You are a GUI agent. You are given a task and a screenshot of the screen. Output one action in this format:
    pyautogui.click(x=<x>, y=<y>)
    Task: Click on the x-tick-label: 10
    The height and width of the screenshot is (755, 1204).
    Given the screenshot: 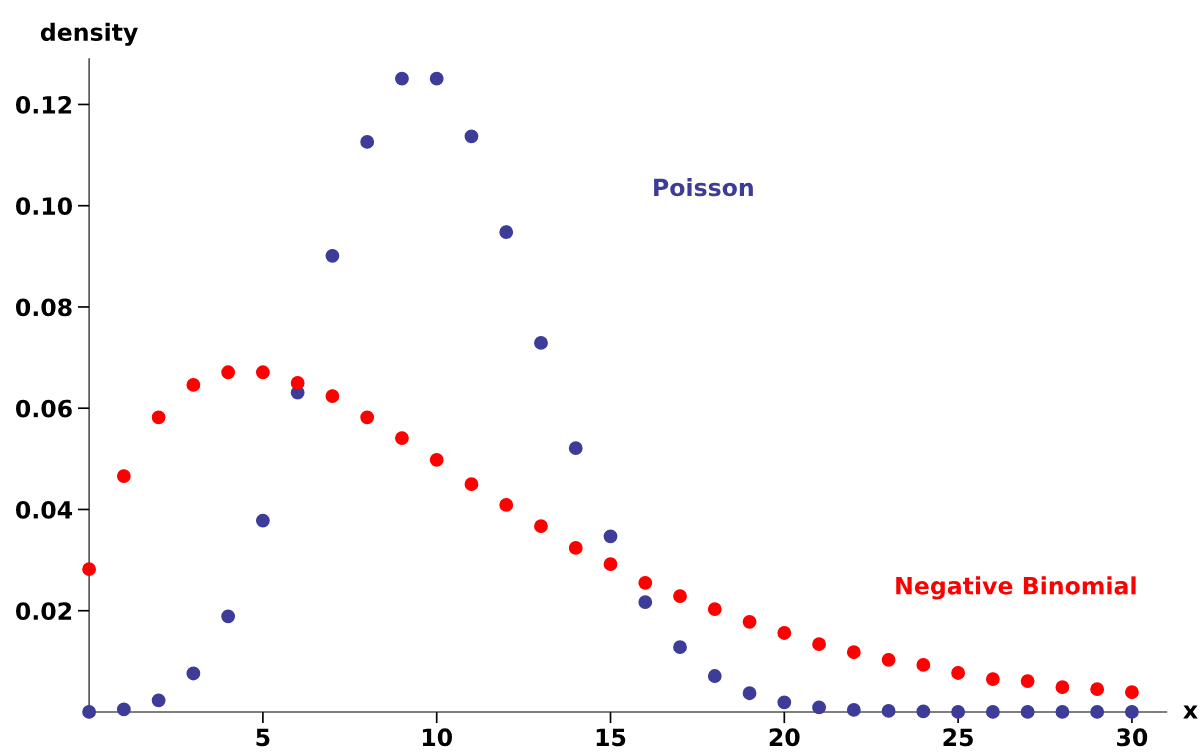 What is the action you would take?
    pyautogui.click(x=437, y=737)
    